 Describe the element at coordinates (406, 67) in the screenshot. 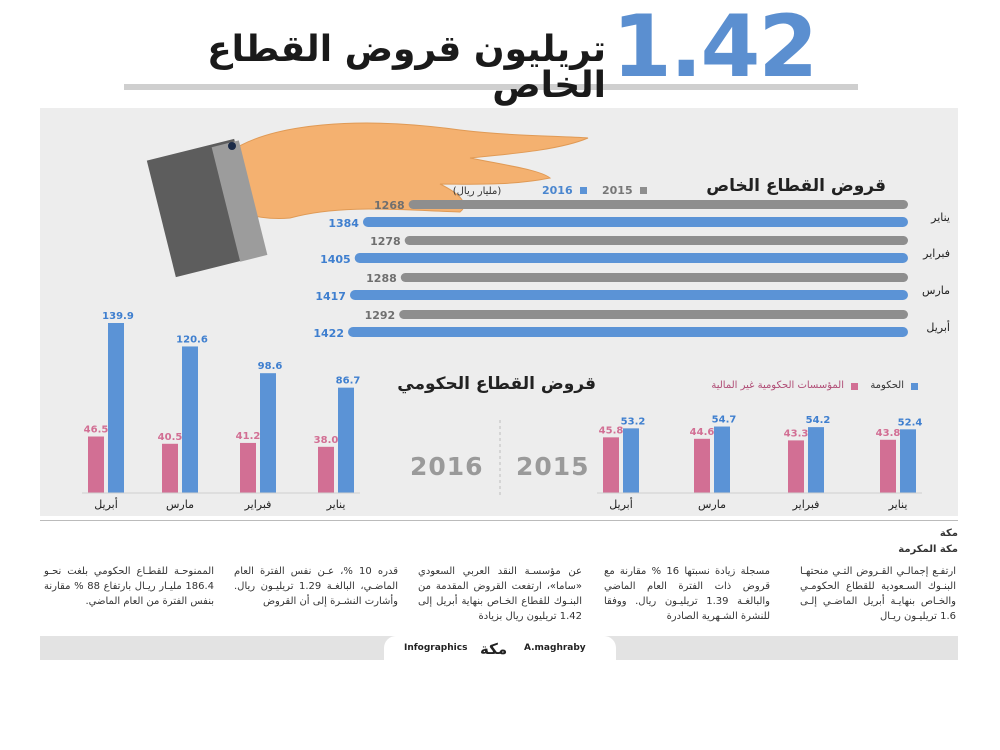

I see `headline-title: تريليون قروض القطاع الخاص` at that location.